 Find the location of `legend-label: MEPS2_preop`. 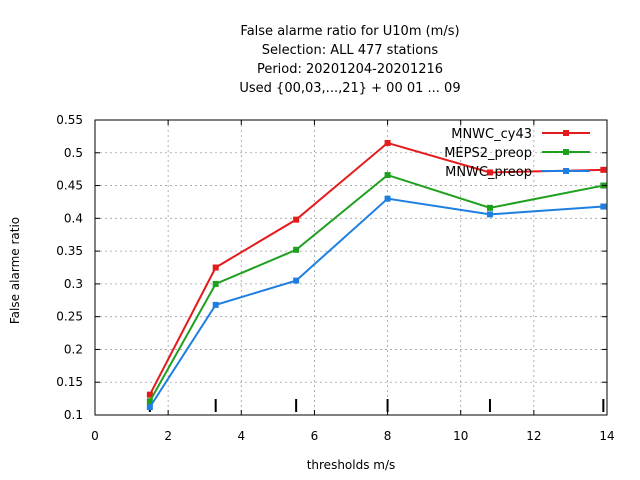

legend-label: MEPS2_preop is located at coordinates (488, 153).